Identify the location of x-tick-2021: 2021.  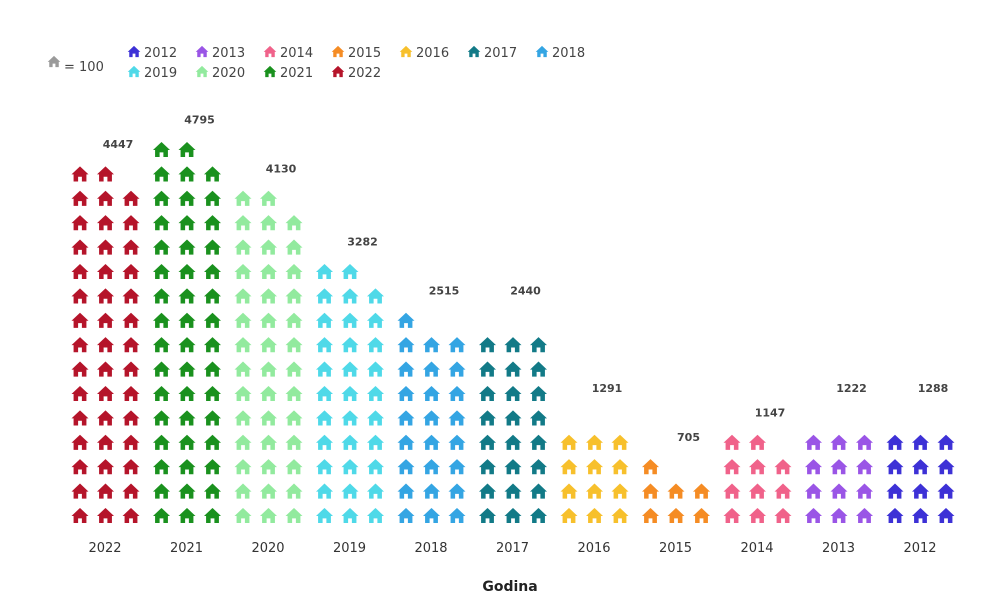
(186, 548).